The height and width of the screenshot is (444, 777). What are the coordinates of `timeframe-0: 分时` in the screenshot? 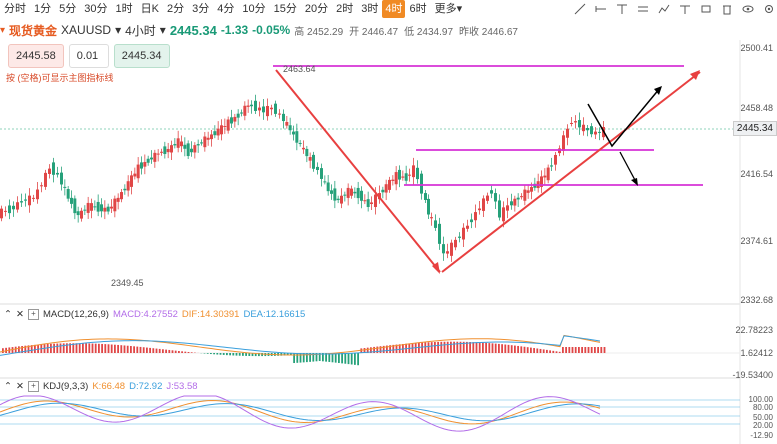 It's located at (15, 9).